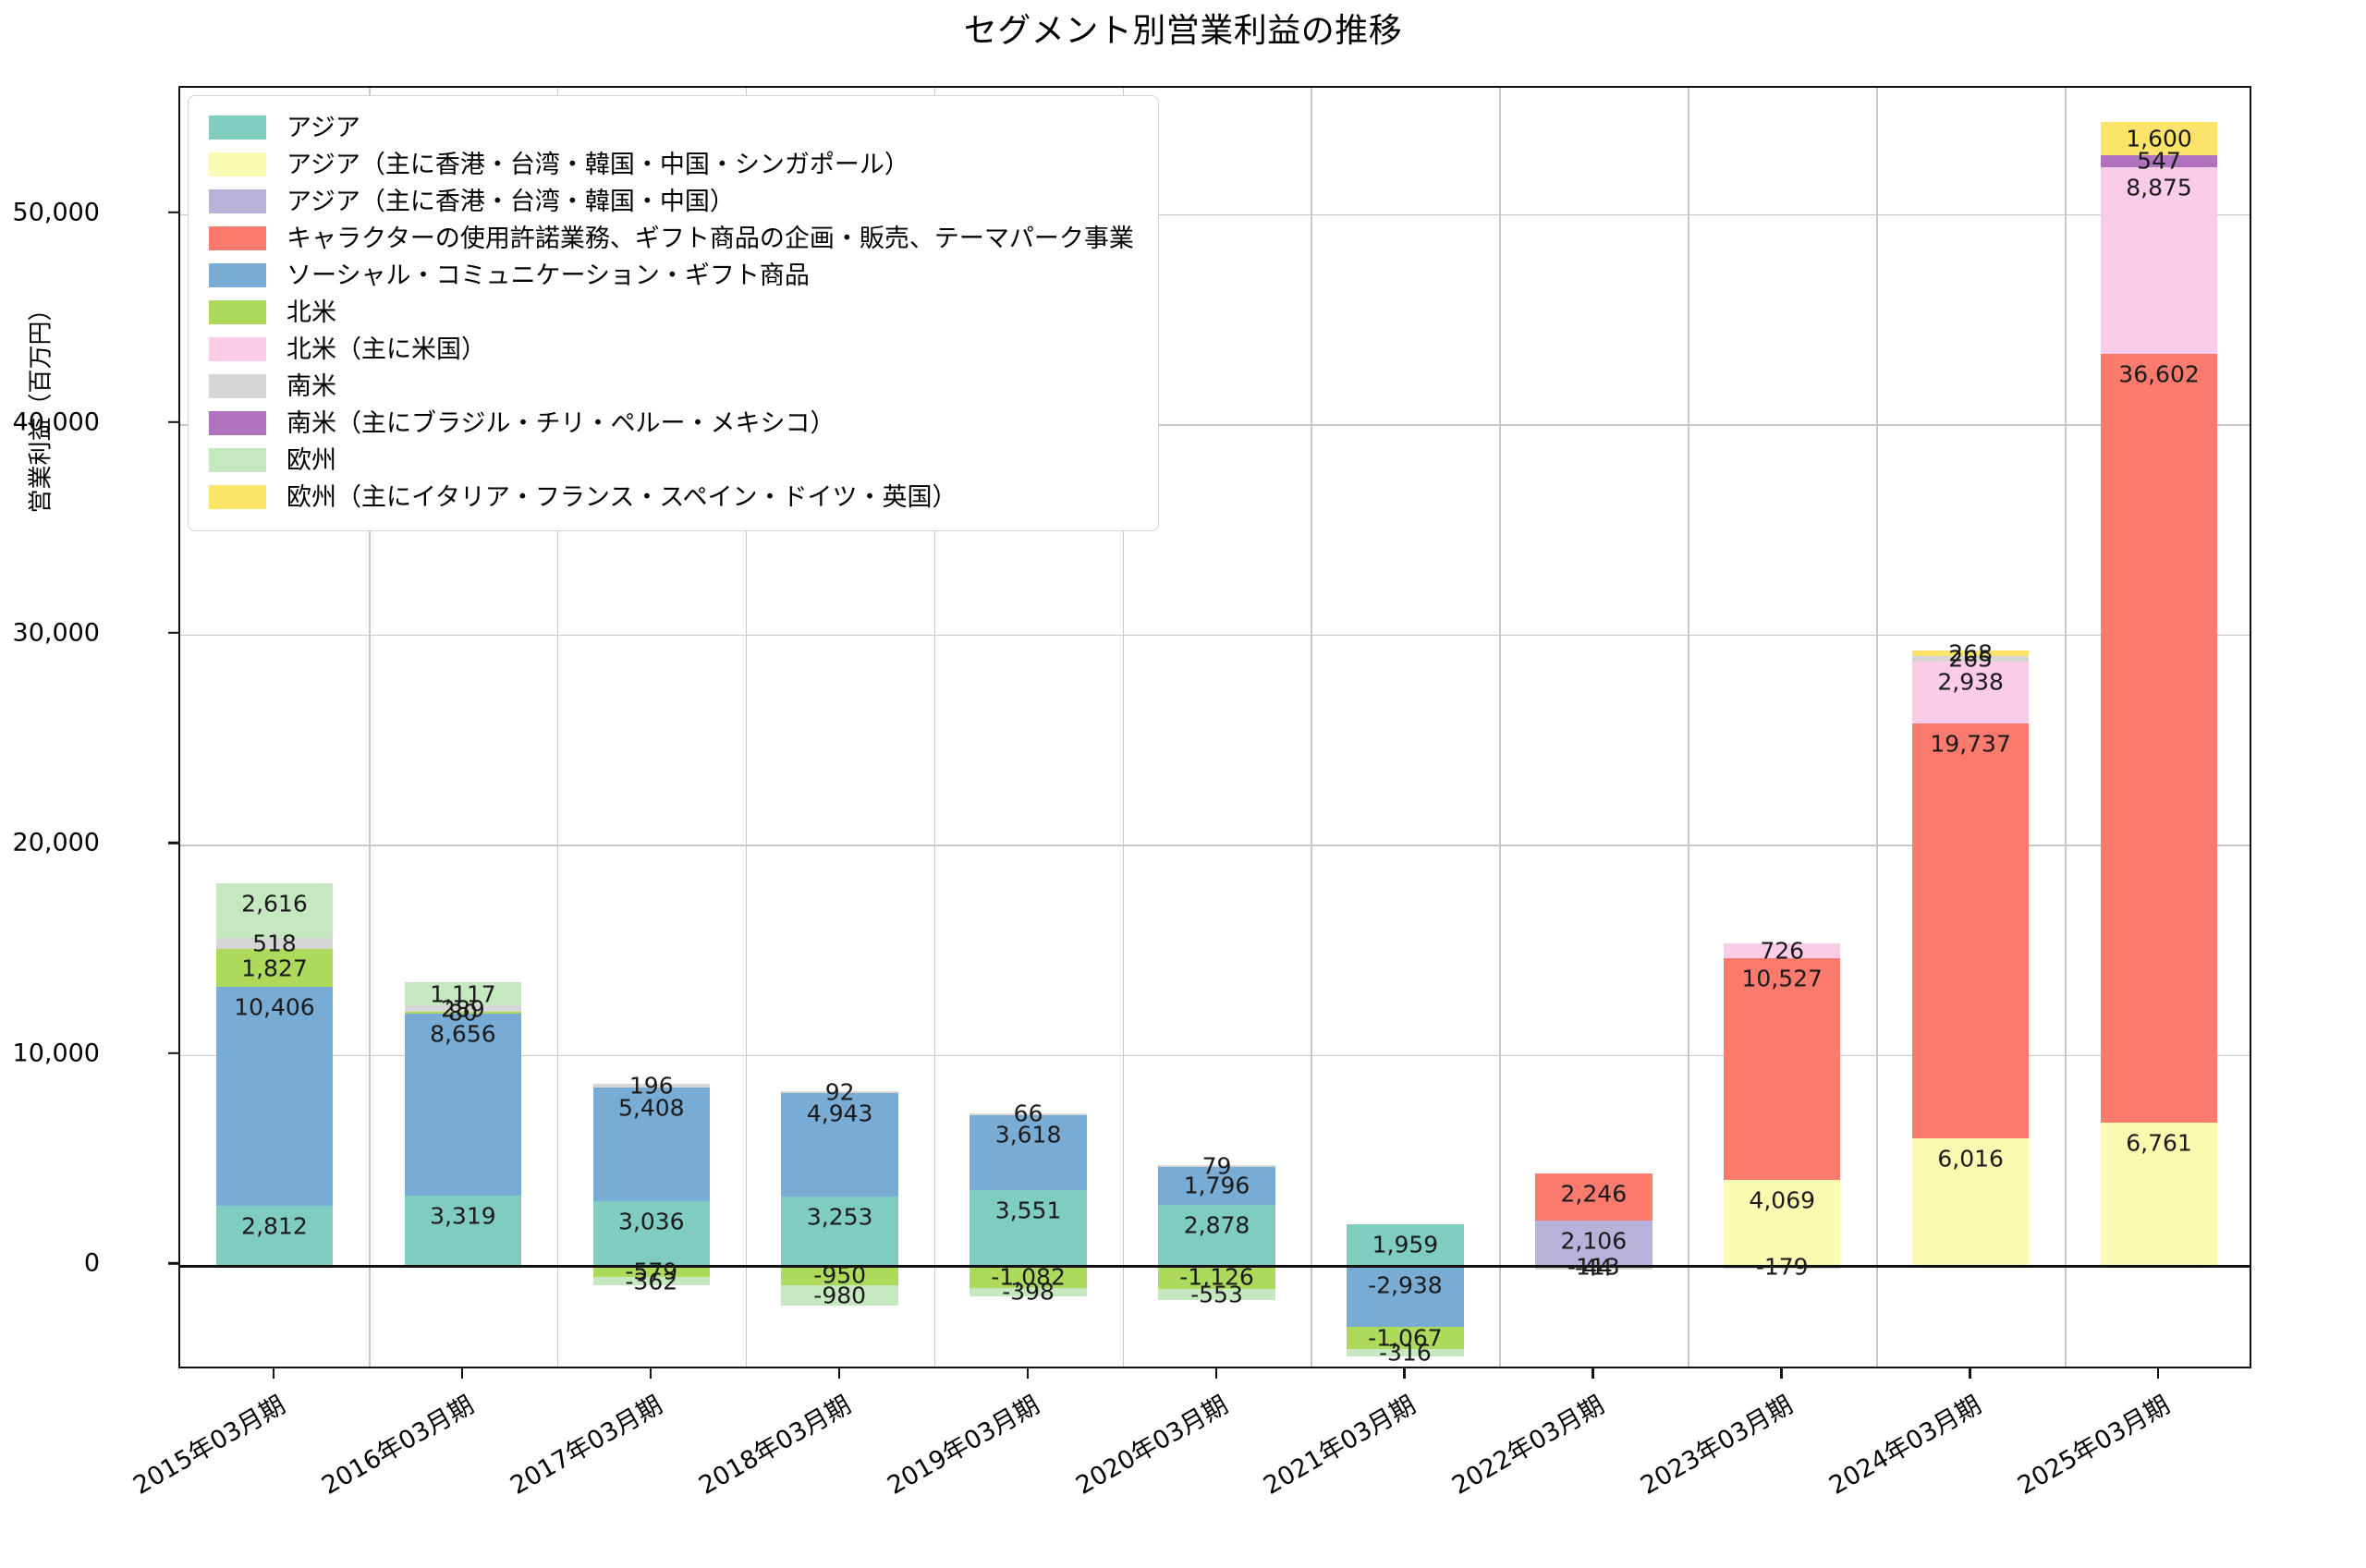 The width and height of the screenshot is (2366, 1568). Describe the element at coordinates (671, 238) in the screenshot. I see `legend-item: キャラクターの使用許諾業務、ギフト商品の企画・販売、テーマパーク事業` at that location.